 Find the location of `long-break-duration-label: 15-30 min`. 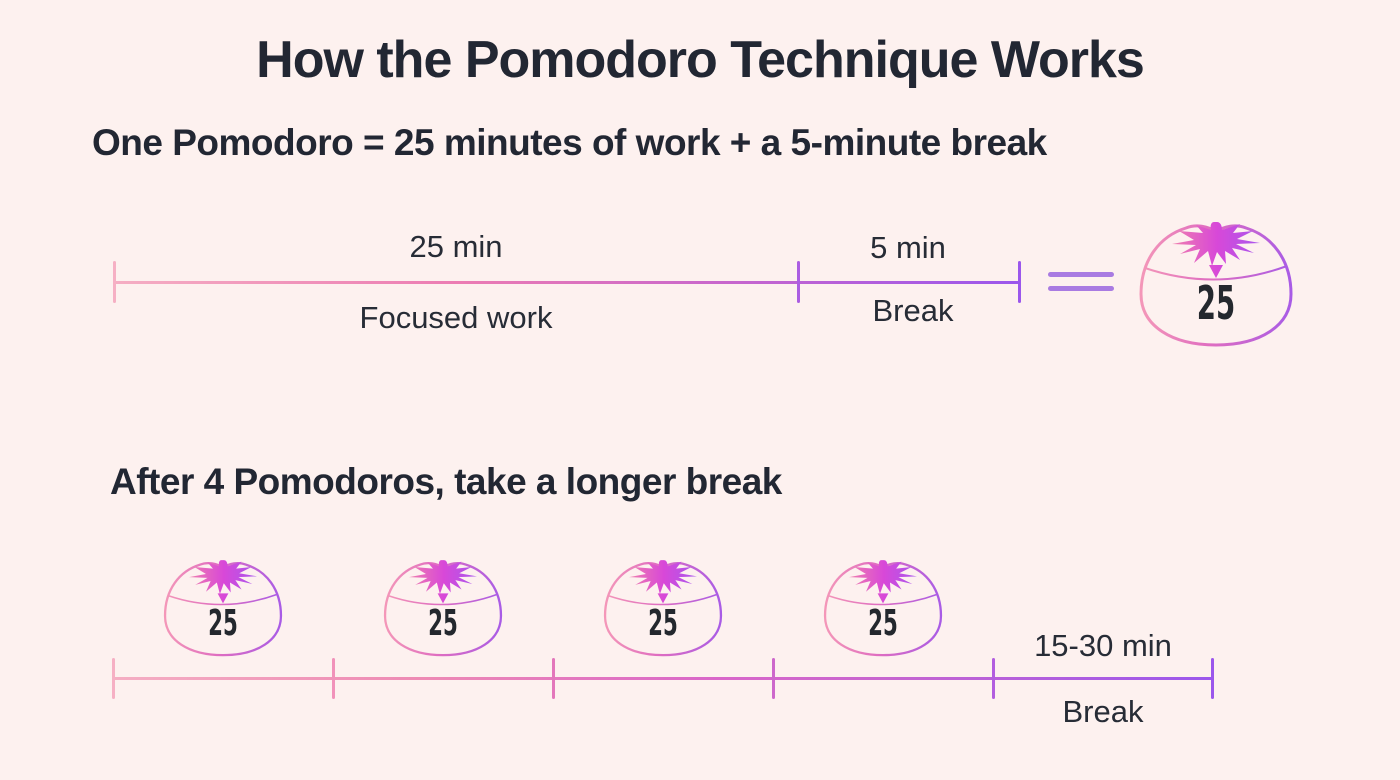

long-break-duration-label: 15-30 min is located at coordinates (1103, 645).